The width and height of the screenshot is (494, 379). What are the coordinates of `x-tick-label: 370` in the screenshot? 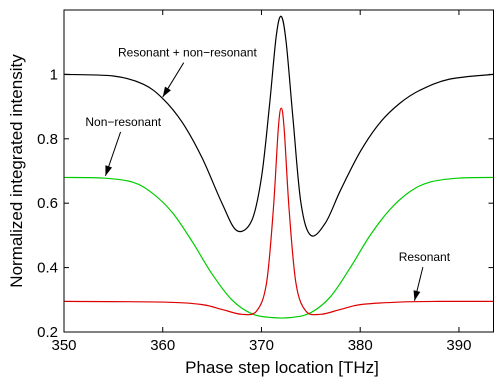 It's located at (261, 345).